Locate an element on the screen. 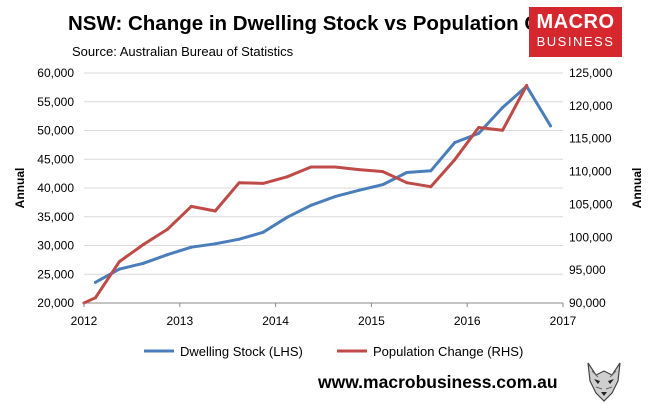  logo-line-2: BUSINESS is located at coordinates (575, 41).